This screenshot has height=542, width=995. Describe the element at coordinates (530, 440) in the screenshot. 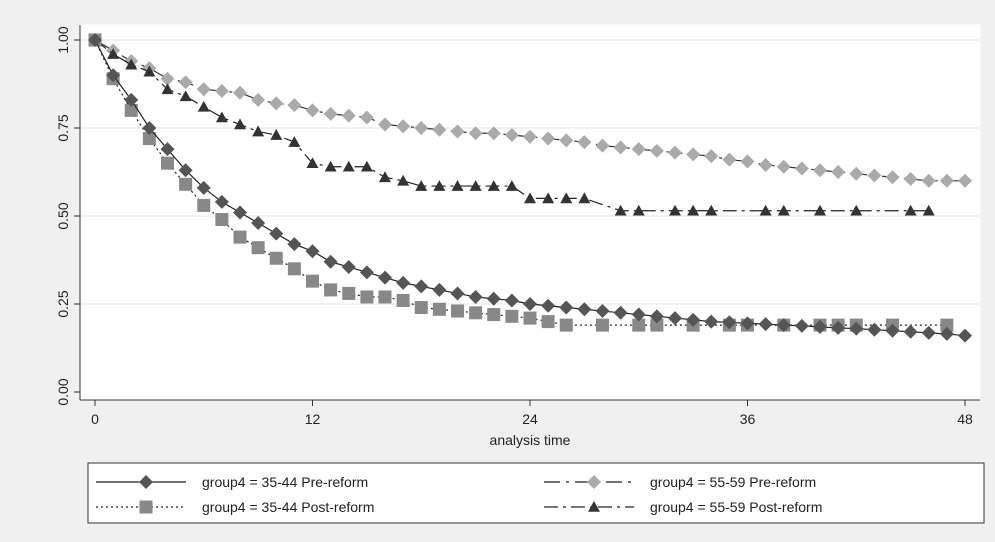

I see `x-axis-title: analysis time` at that location.